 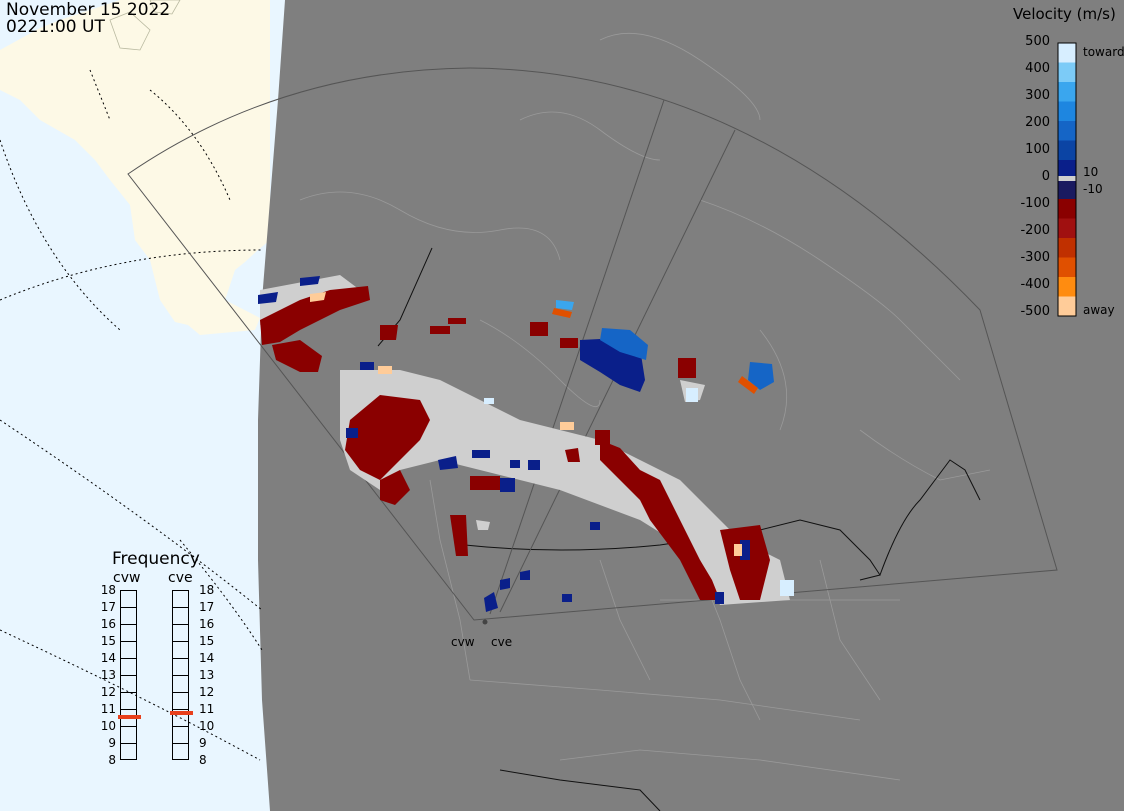 What do you see at coordinates (1037, 41) in the screenshot?
I see `legend-tick-label: 500` at bounding box center [1037, 41].